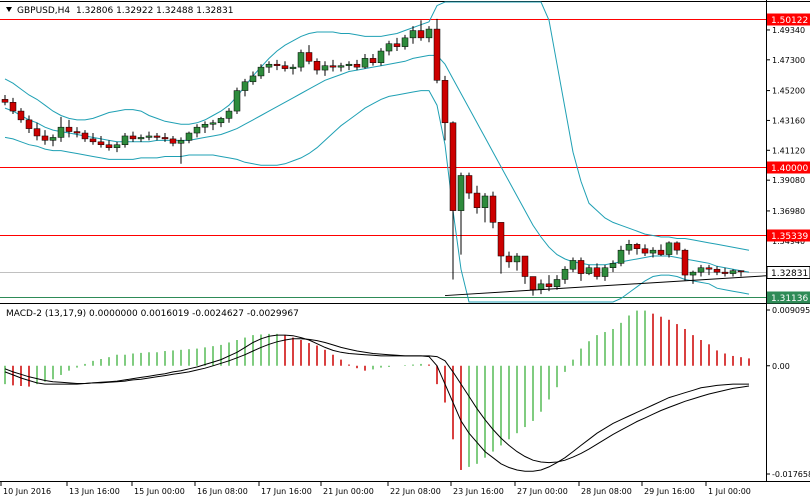 This screenshot has height=500, width=810. Describe the element at coordinates (789, 169) in the screenshot. I see `level-tag-1: 1.40000` at that location.